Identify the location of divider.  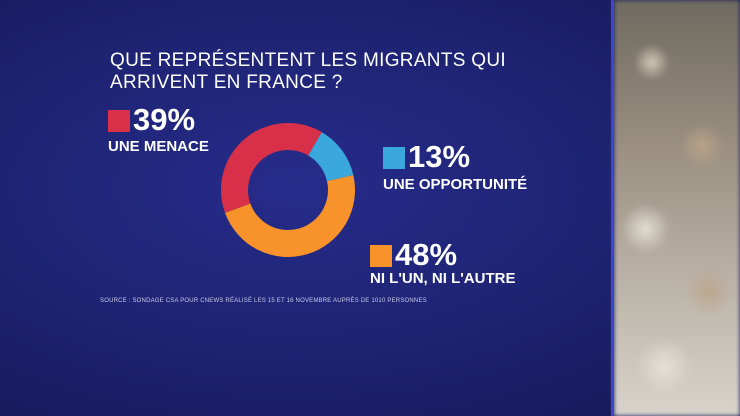
(612, 208).